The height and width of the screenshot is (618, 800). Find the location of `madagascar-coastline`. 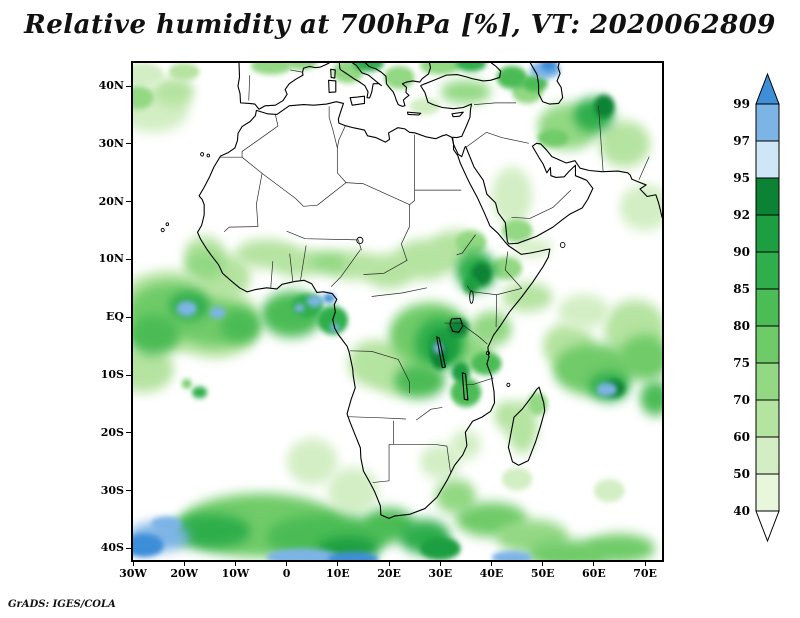

madagascar-coastline is located at coordinates (526, 426).